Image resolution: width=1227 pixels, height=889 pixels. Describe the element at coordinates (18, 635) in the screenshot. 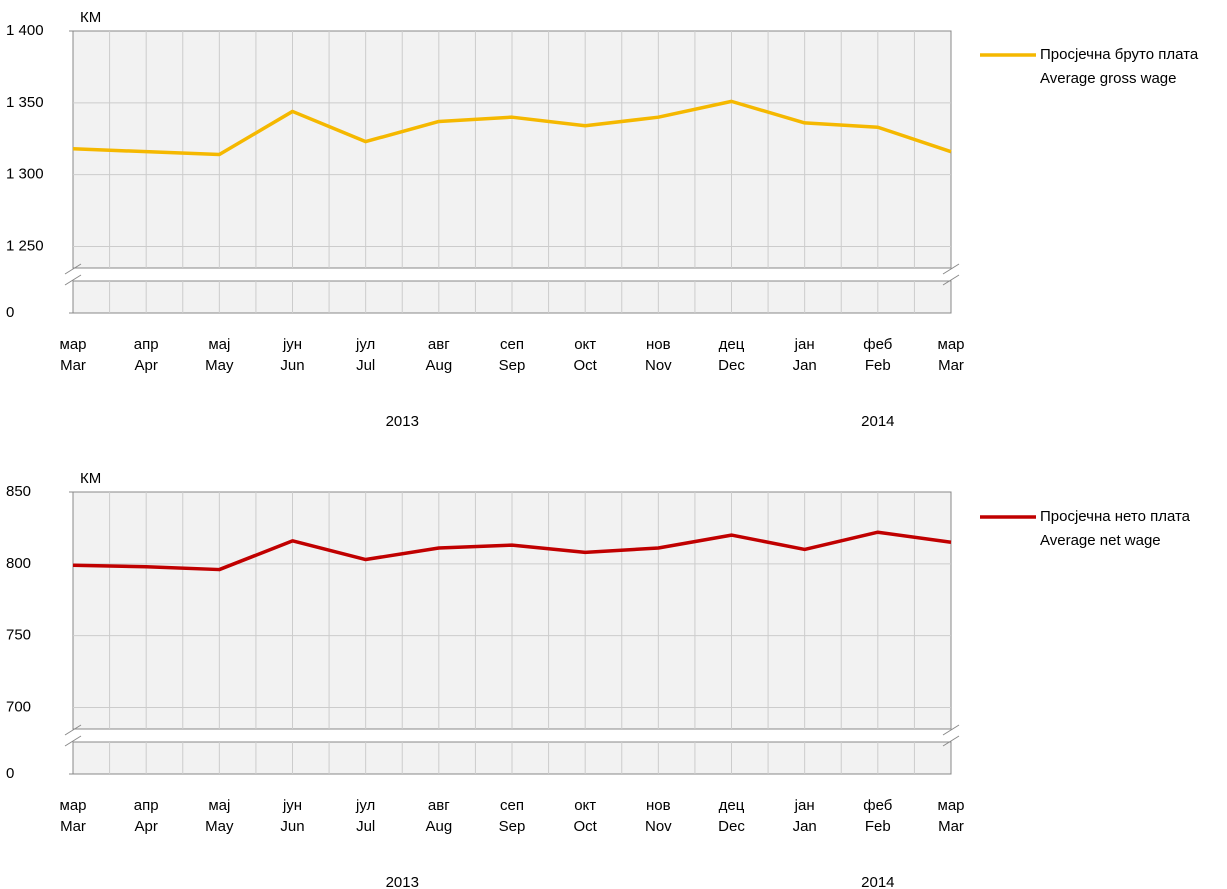

I see `y-tick-label: 750` at that location.